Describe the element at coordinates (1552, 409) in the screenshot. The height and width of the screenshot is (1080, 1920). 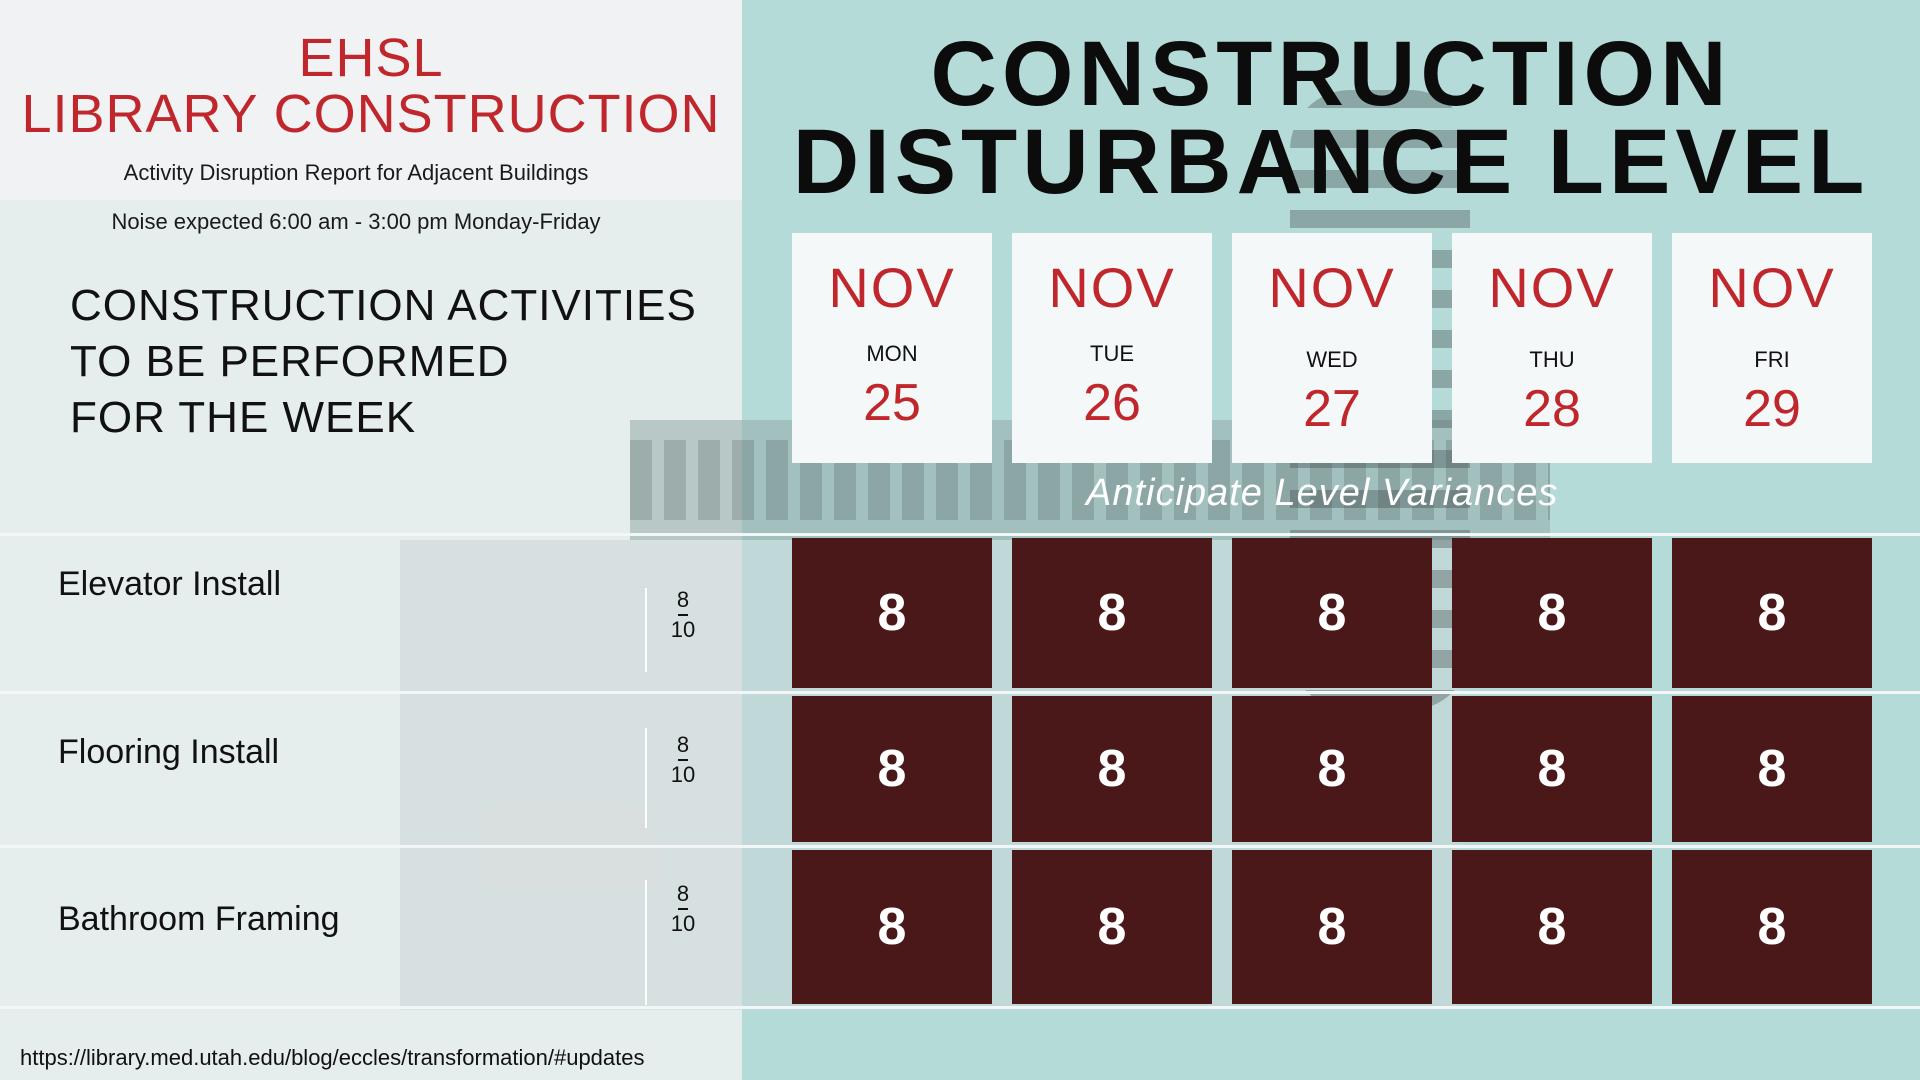
I see `date-number: 28` at that location.